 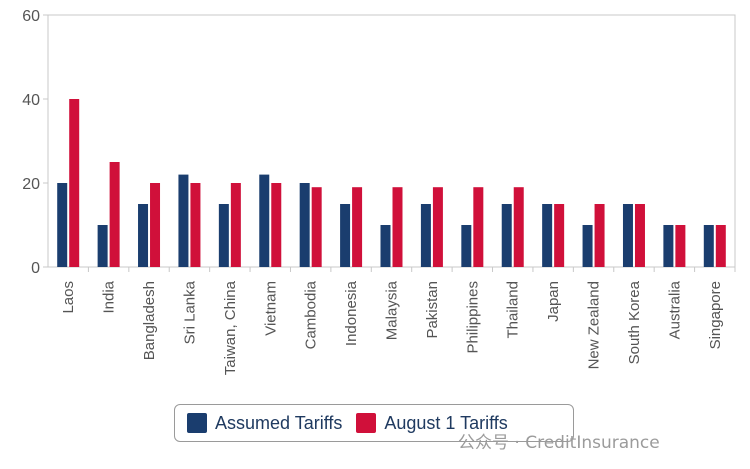 What do you see at coordinates (397, 227) in the screenshot?
I see `bar-august-malaysia` at bounding box center [397, 227].